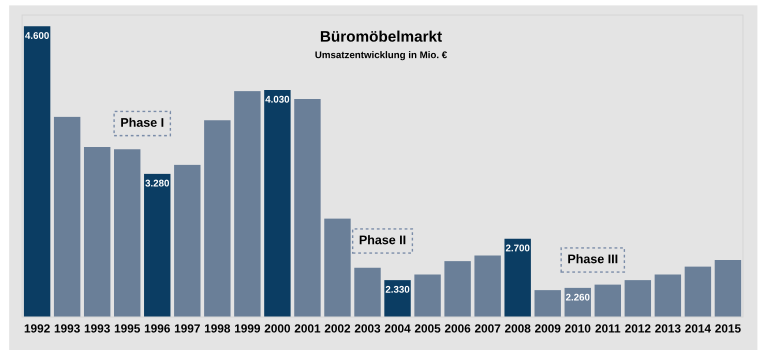 The image size is (762, 359). Describe the element at coordinates (427, 328) in the screenshot. I see `x-tick-label: 2005` at that location.